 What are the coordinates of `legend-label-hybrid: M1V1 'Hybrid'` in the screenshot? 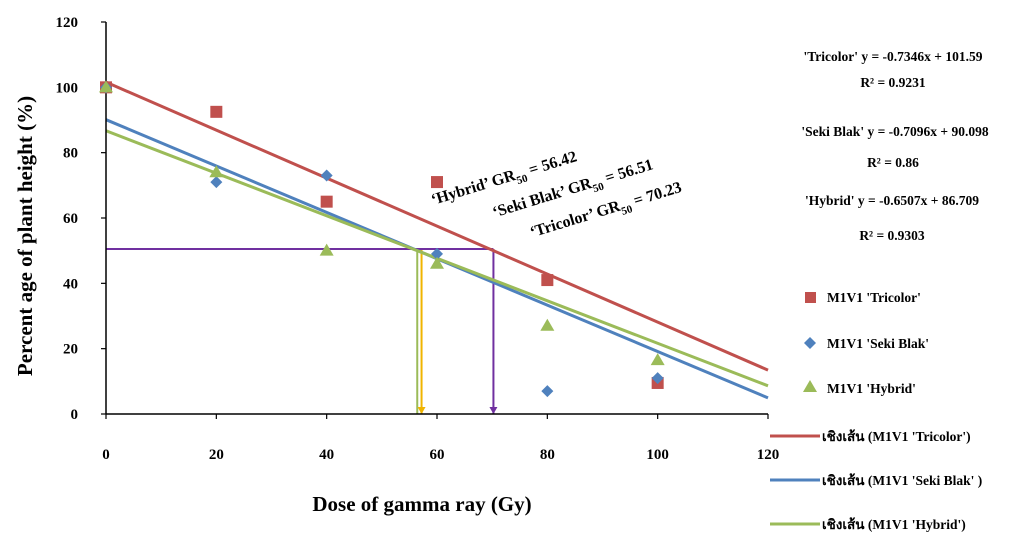 It's located at (871, 388).